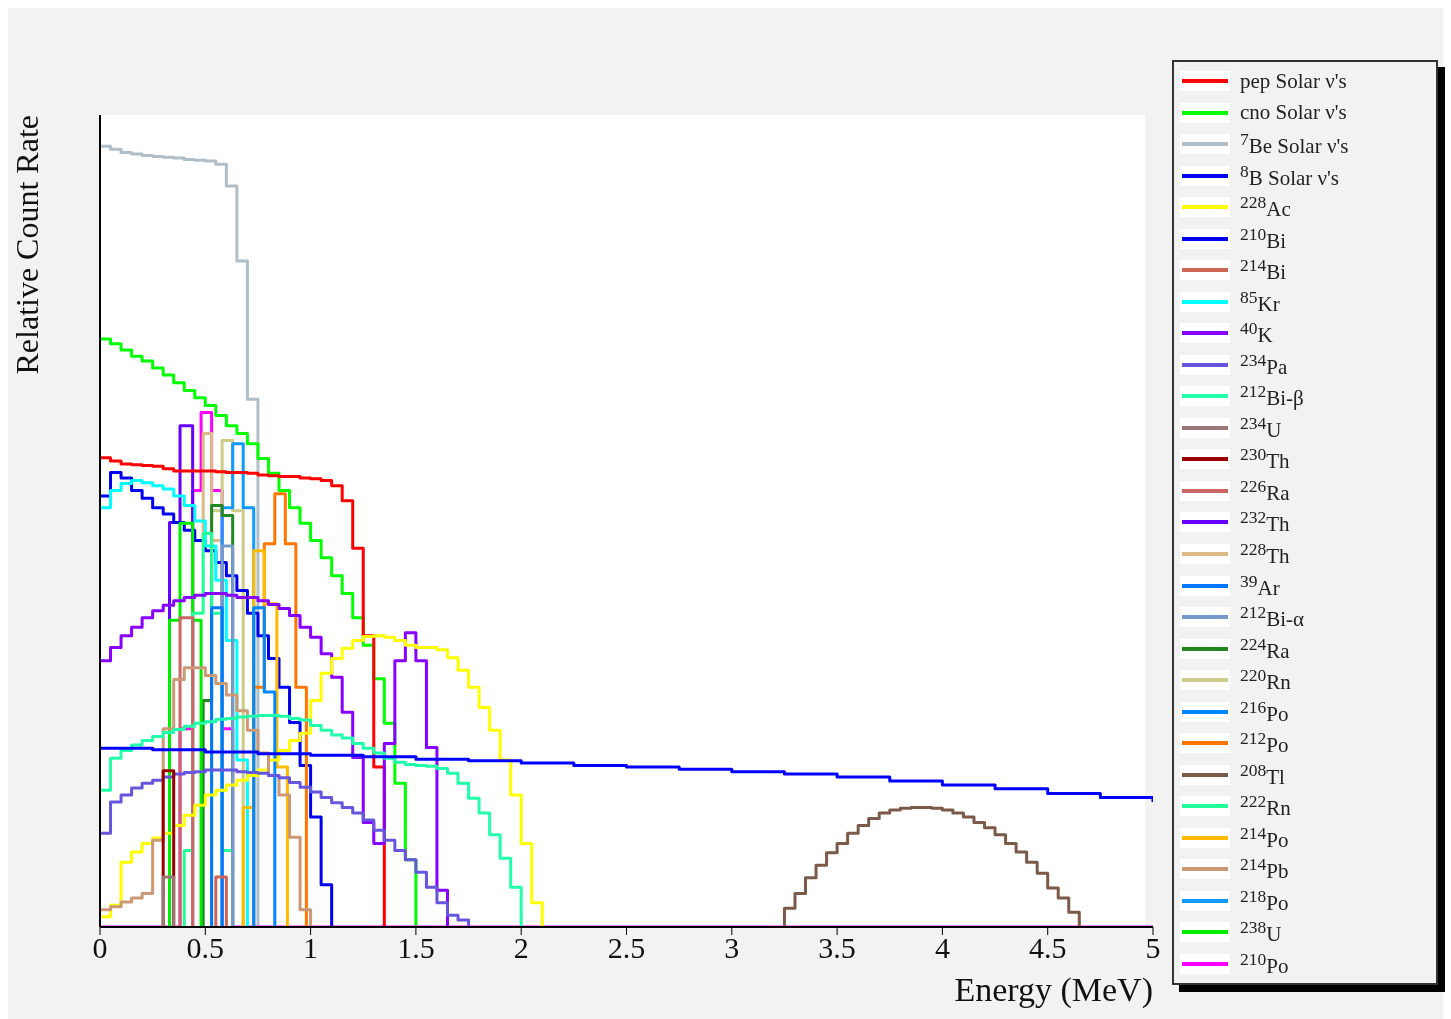 The height and width of the screenshot is (1019, 1451). Describe the element at coordinates (205, 948) in the screenshot. I see `x-tick-label: 0.5` at that location.